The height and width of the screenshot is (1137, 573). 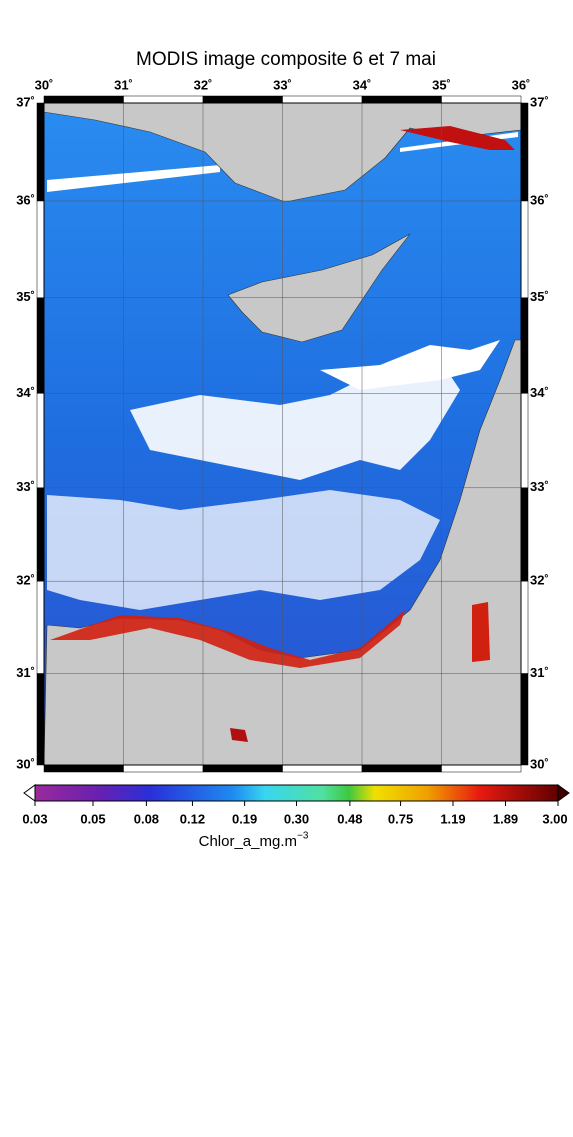 What do you see at coordinates (203, 84) in the screenshot?
I see `lon-label: 32˚` at bounding box center [203, 84].